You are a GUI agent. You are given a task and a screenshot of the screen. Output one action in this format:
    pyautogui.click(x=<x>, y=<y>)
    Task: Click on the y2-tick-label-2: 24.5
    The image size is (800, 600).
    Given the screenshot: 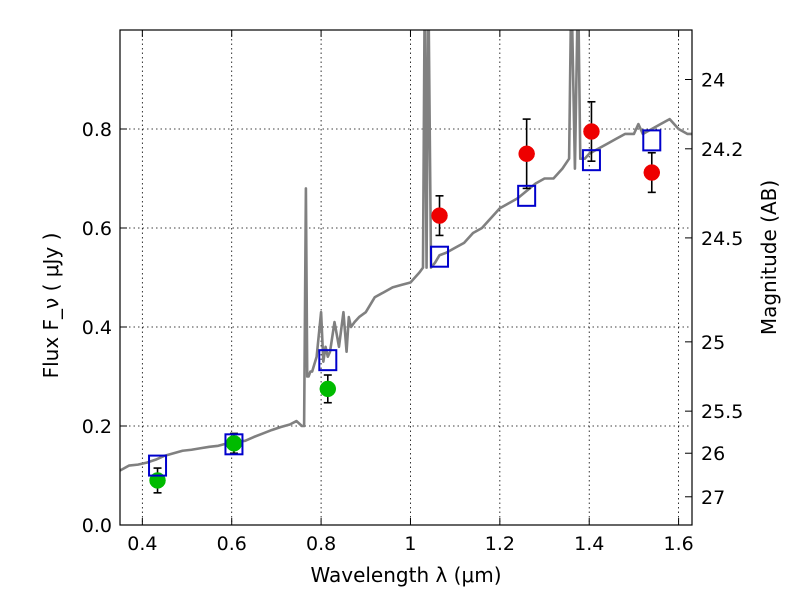 What is the action you would take?
    pyautogui.click(x=722, y=239)
    